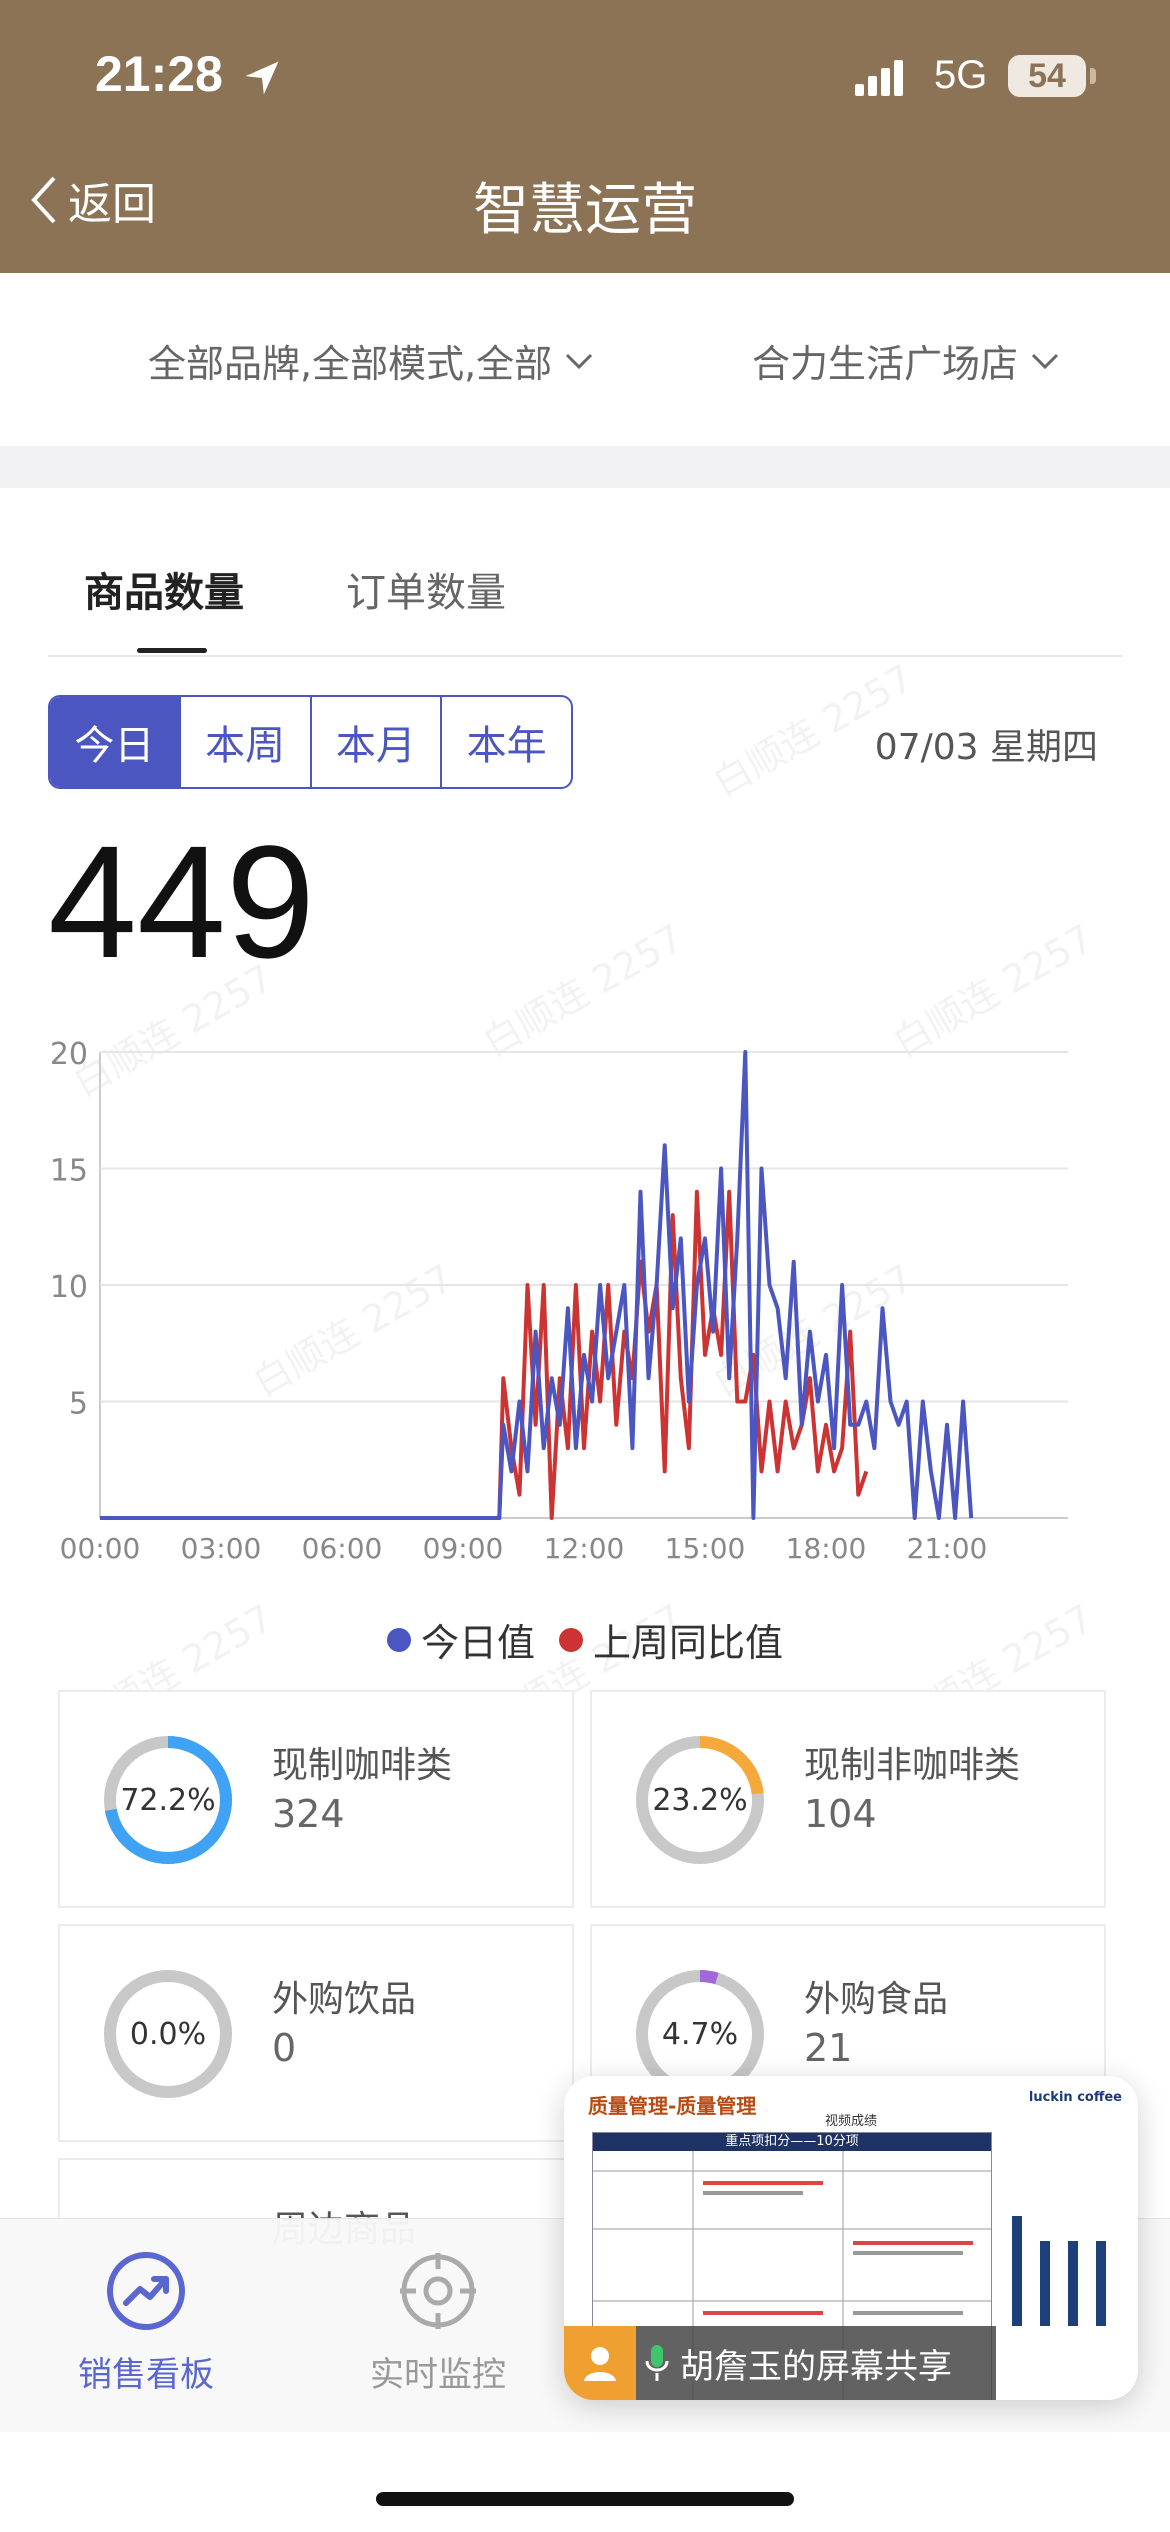 The height and width of the screenshot is (2532, 1170). Describe the element at coordinates (362, 1765) in the screenshot. I see `stat-label: 现制咖啡类` at that location.